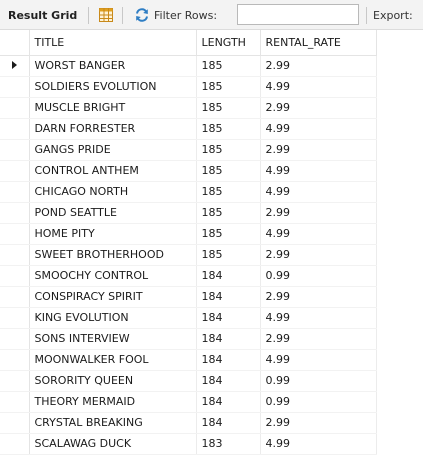  I want to click on cell-title: SOLDIERS EVOLUTION, so click(113, 87).